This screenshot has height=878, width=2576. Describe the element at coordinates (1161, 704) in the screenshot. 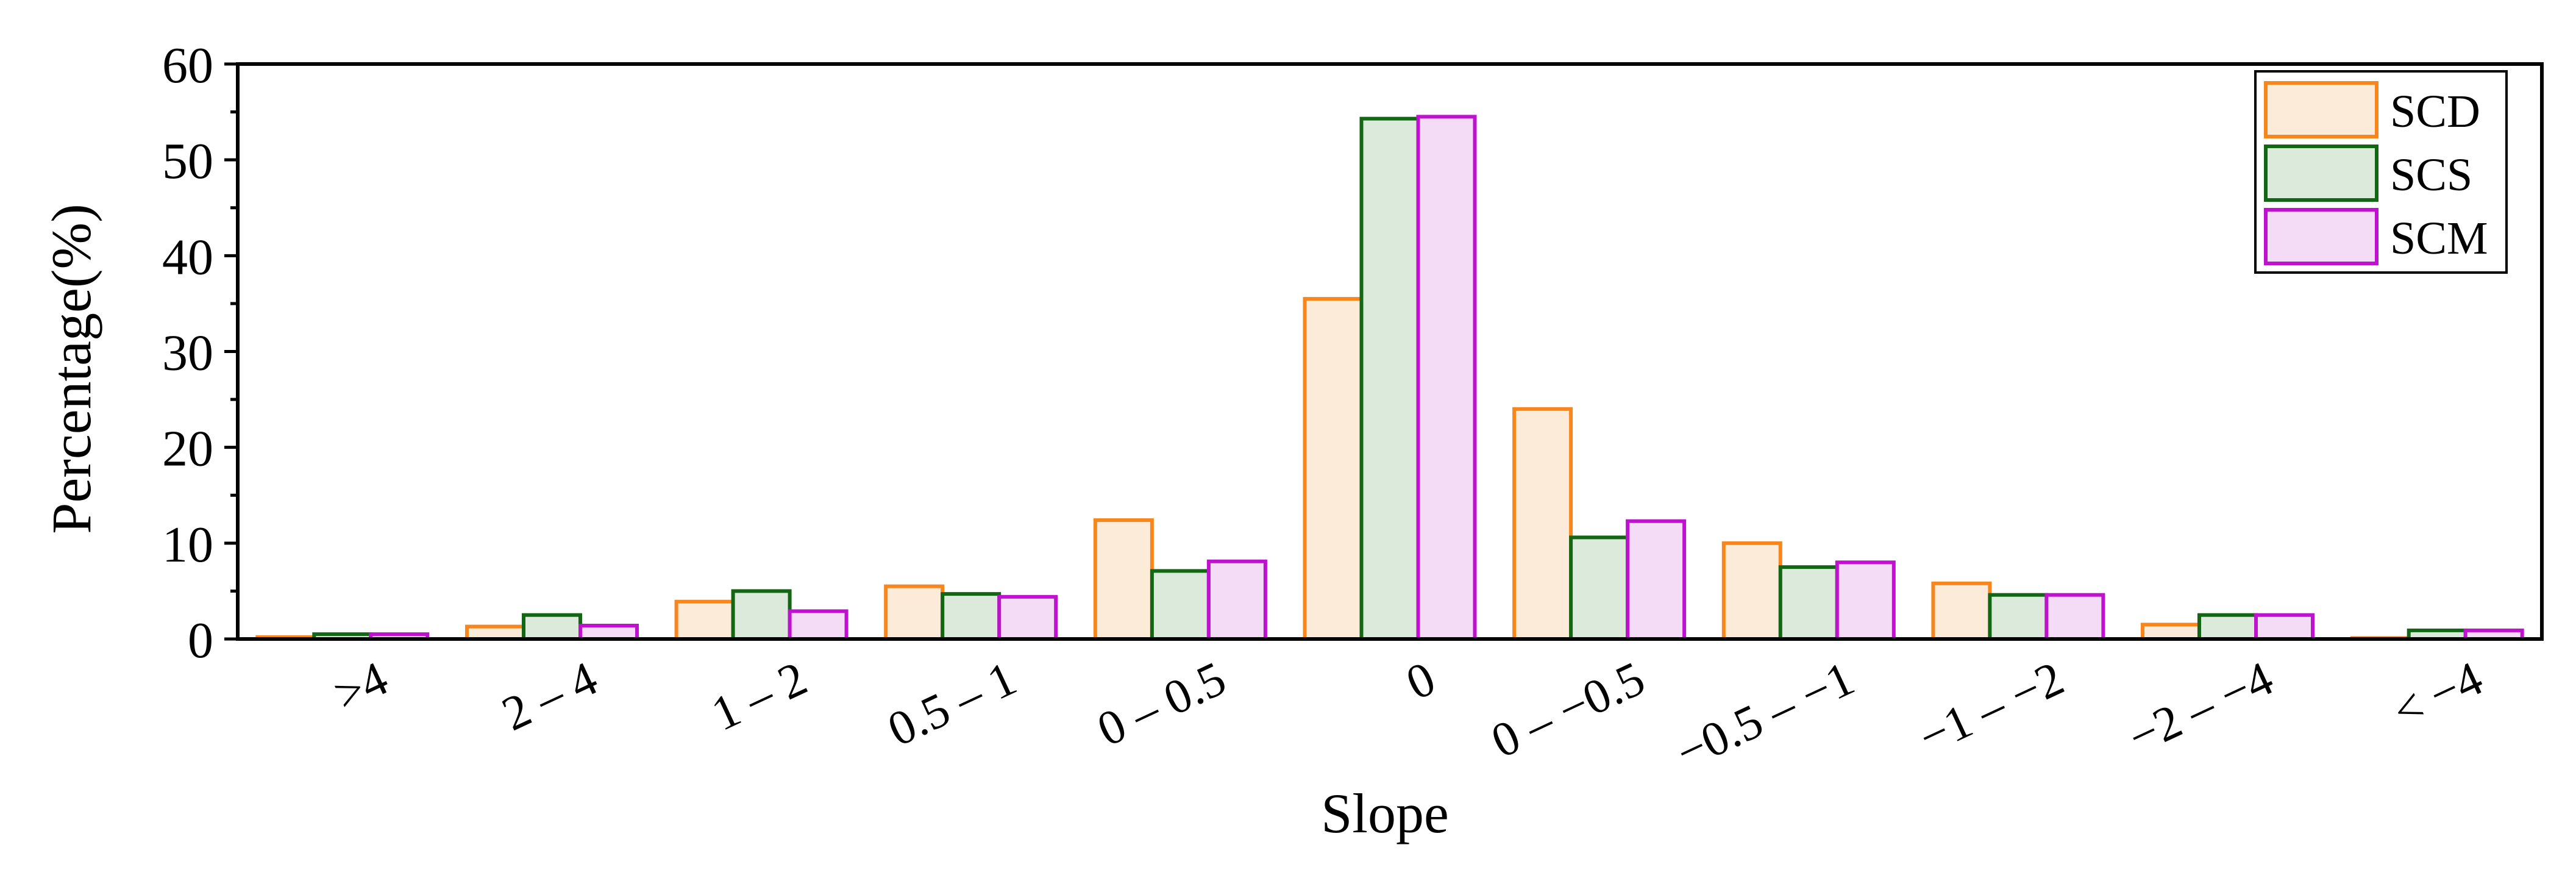

I see `x-tick-label-4: 0 – 0.5` at that location.